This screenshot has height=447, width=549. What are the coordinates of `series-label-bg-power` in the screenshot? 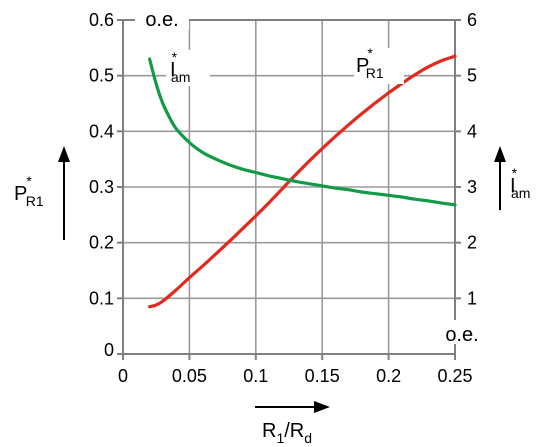 It's located at (379, 66).